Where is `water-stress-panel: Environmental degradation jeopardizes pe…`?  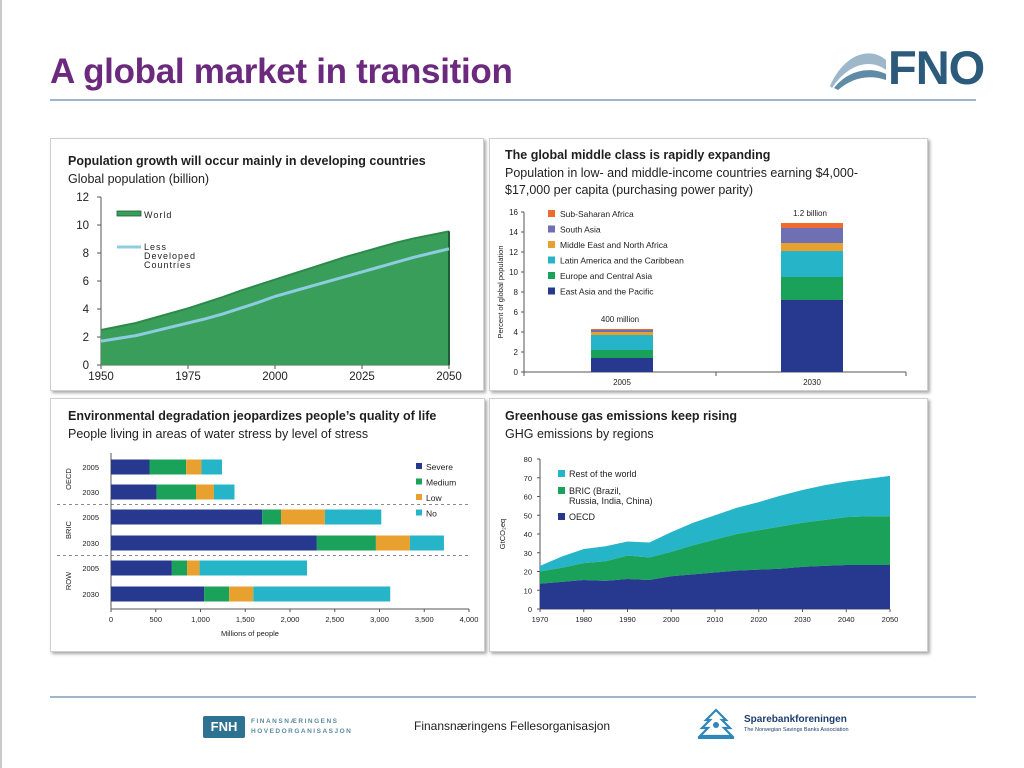
water-stress-panel: Environmental degradation jeopardizes pe… is located at coordinates (267, 525).